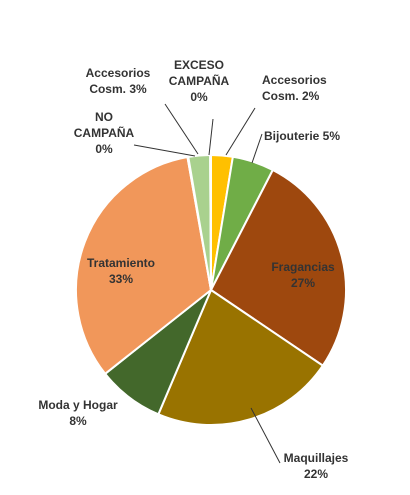  What do you see at coordinates (121, 263) in the screenshot?
I see `slice-label-line: Tratamiento` at bounding box center [121, 263].